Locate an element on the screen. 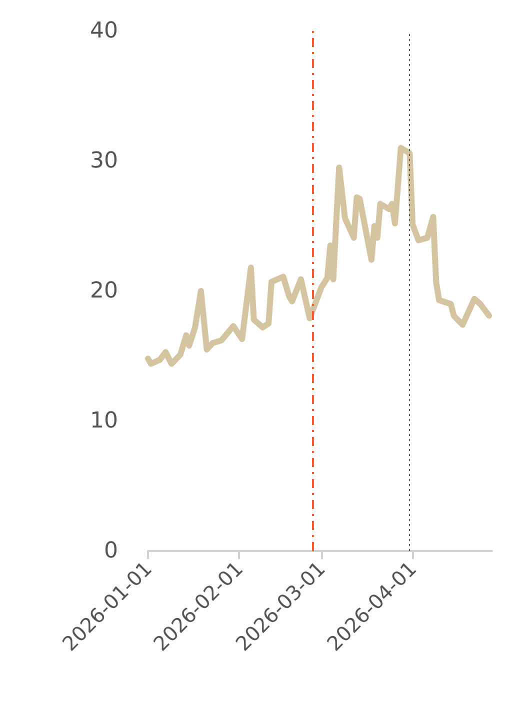  y-tick-label: 20 is located at coordinates (104, 291).